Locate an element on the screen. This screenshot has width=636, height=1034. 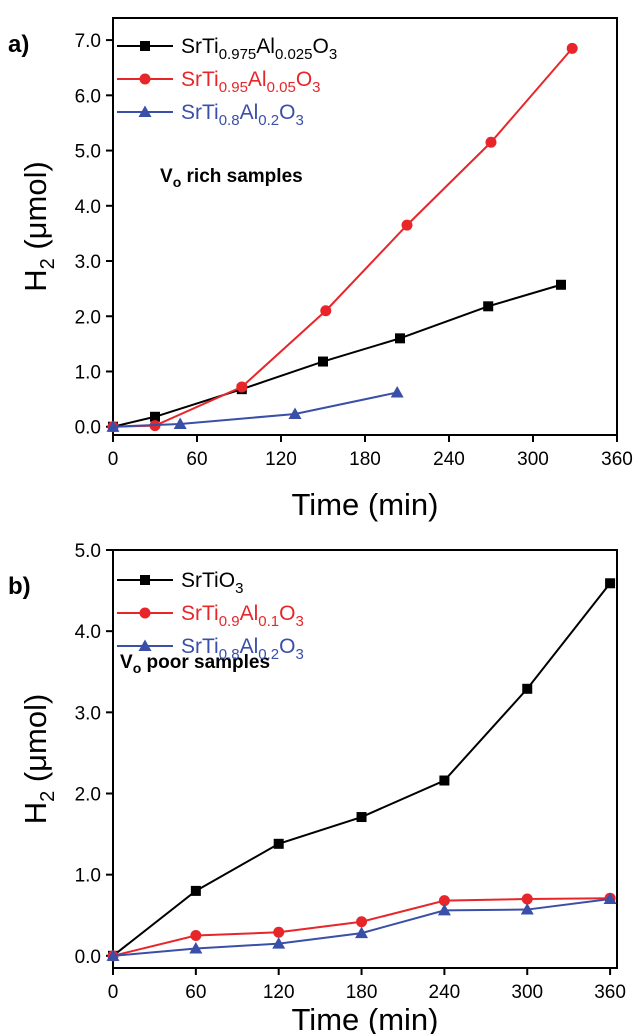
legend-item: SrTi0.975Al0.025O3 is located at coordinates (227, 49).